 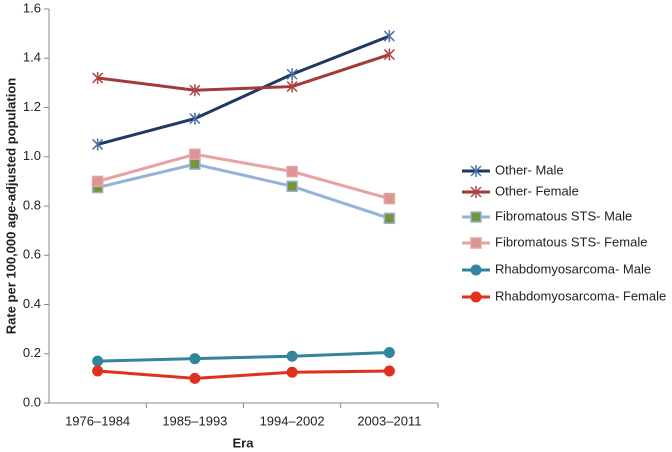 I want to click on legend-label: Fibromatous STS- Male, so click(x=563, y=215).